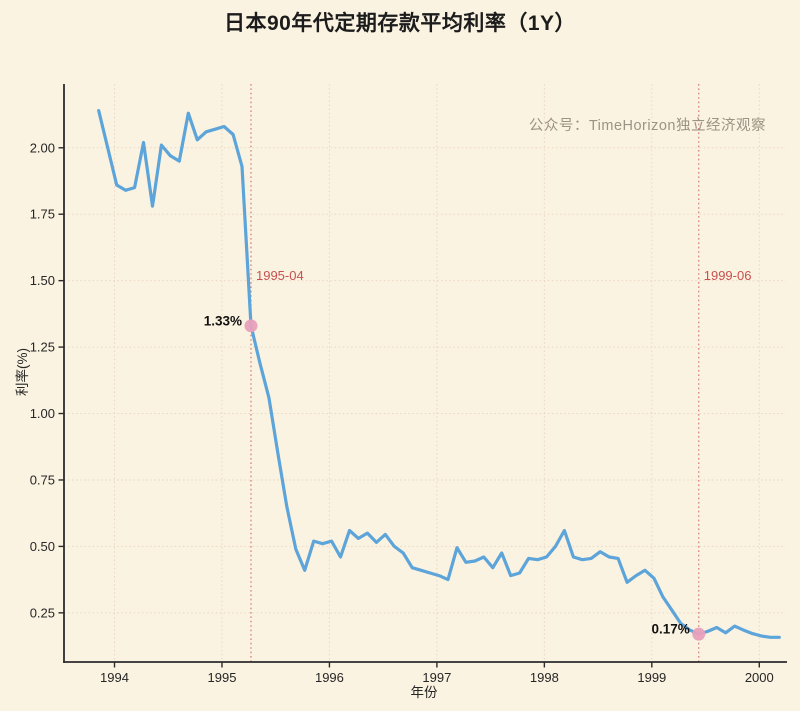  I want to click on svg-text: 2000, so click(759, 677).